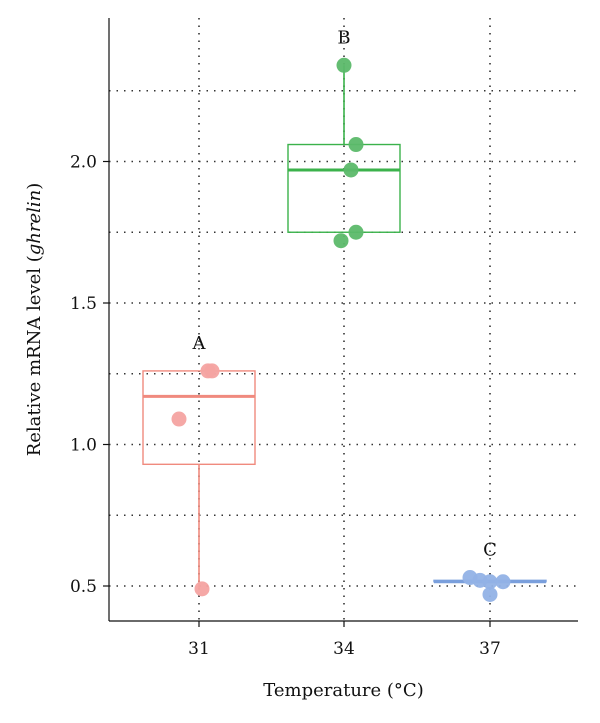  I want to click on x-axis-title: Temperature (°C), so click(343, 690).